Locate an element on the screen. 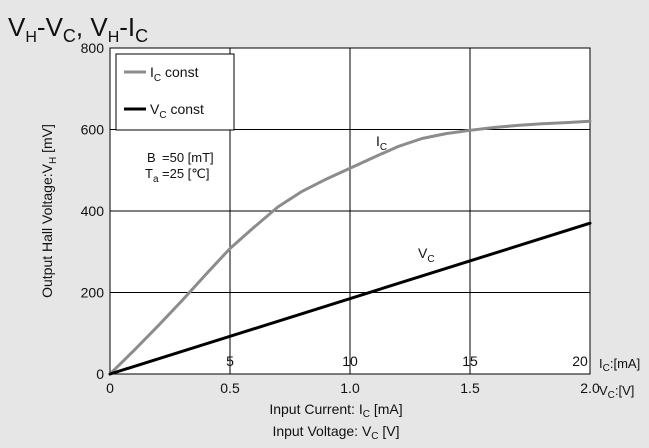 This screenshot has width=649, height=448. legend-box is located at coordinates (175, 92).